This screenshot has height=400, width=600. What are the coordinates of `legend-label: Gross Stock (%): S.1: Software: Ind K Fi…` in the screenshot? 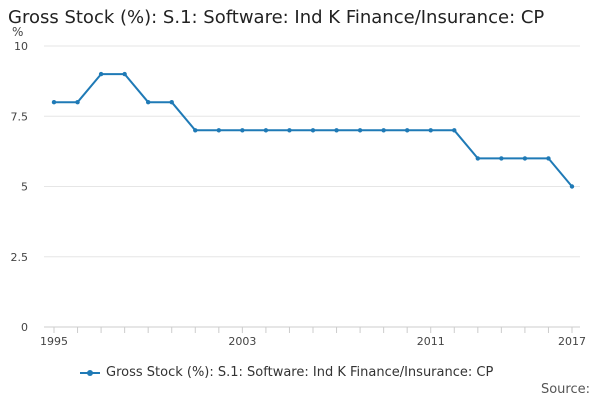 It's located at (300, 372).